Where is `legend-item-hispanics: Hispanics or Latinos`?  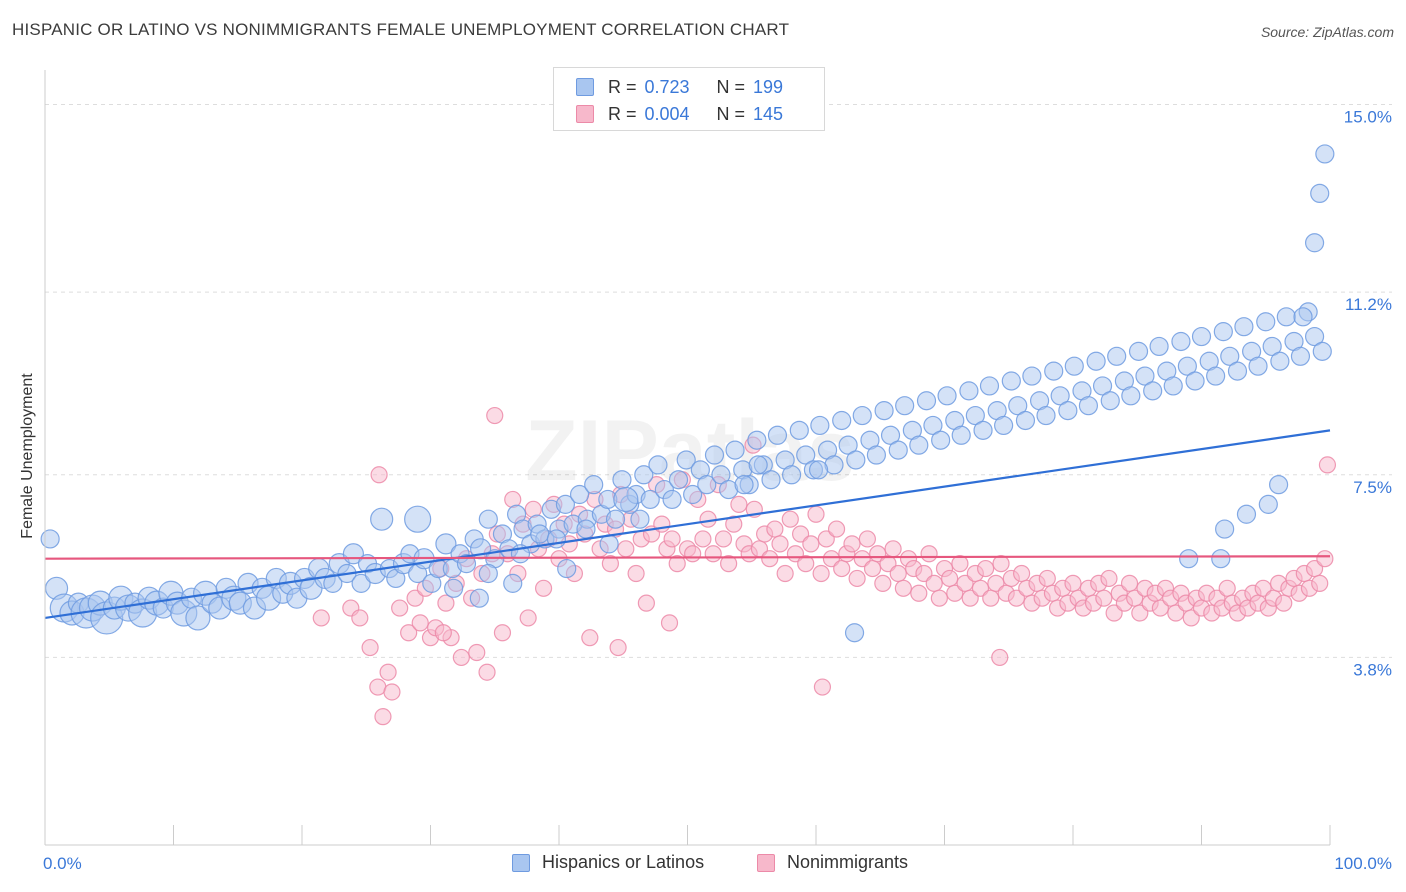
legend-item-hispanics: Hispanics or Latinos is located at coordinates (608, 862).